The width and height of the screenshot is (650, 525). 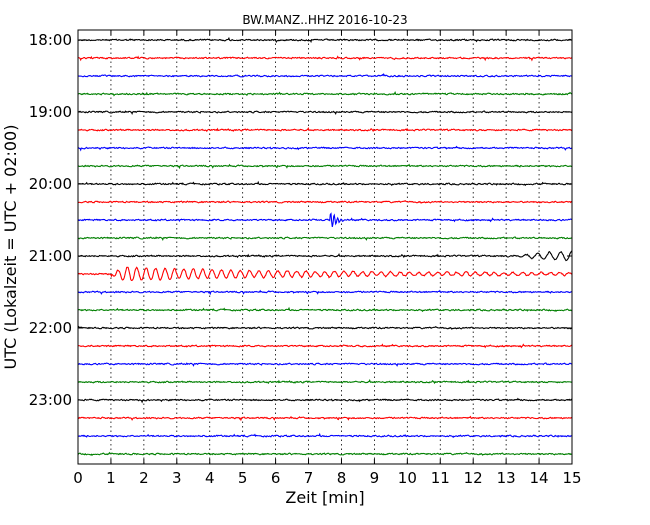 I want to click on x-tick-label: 9, so click(x=375, y=478).